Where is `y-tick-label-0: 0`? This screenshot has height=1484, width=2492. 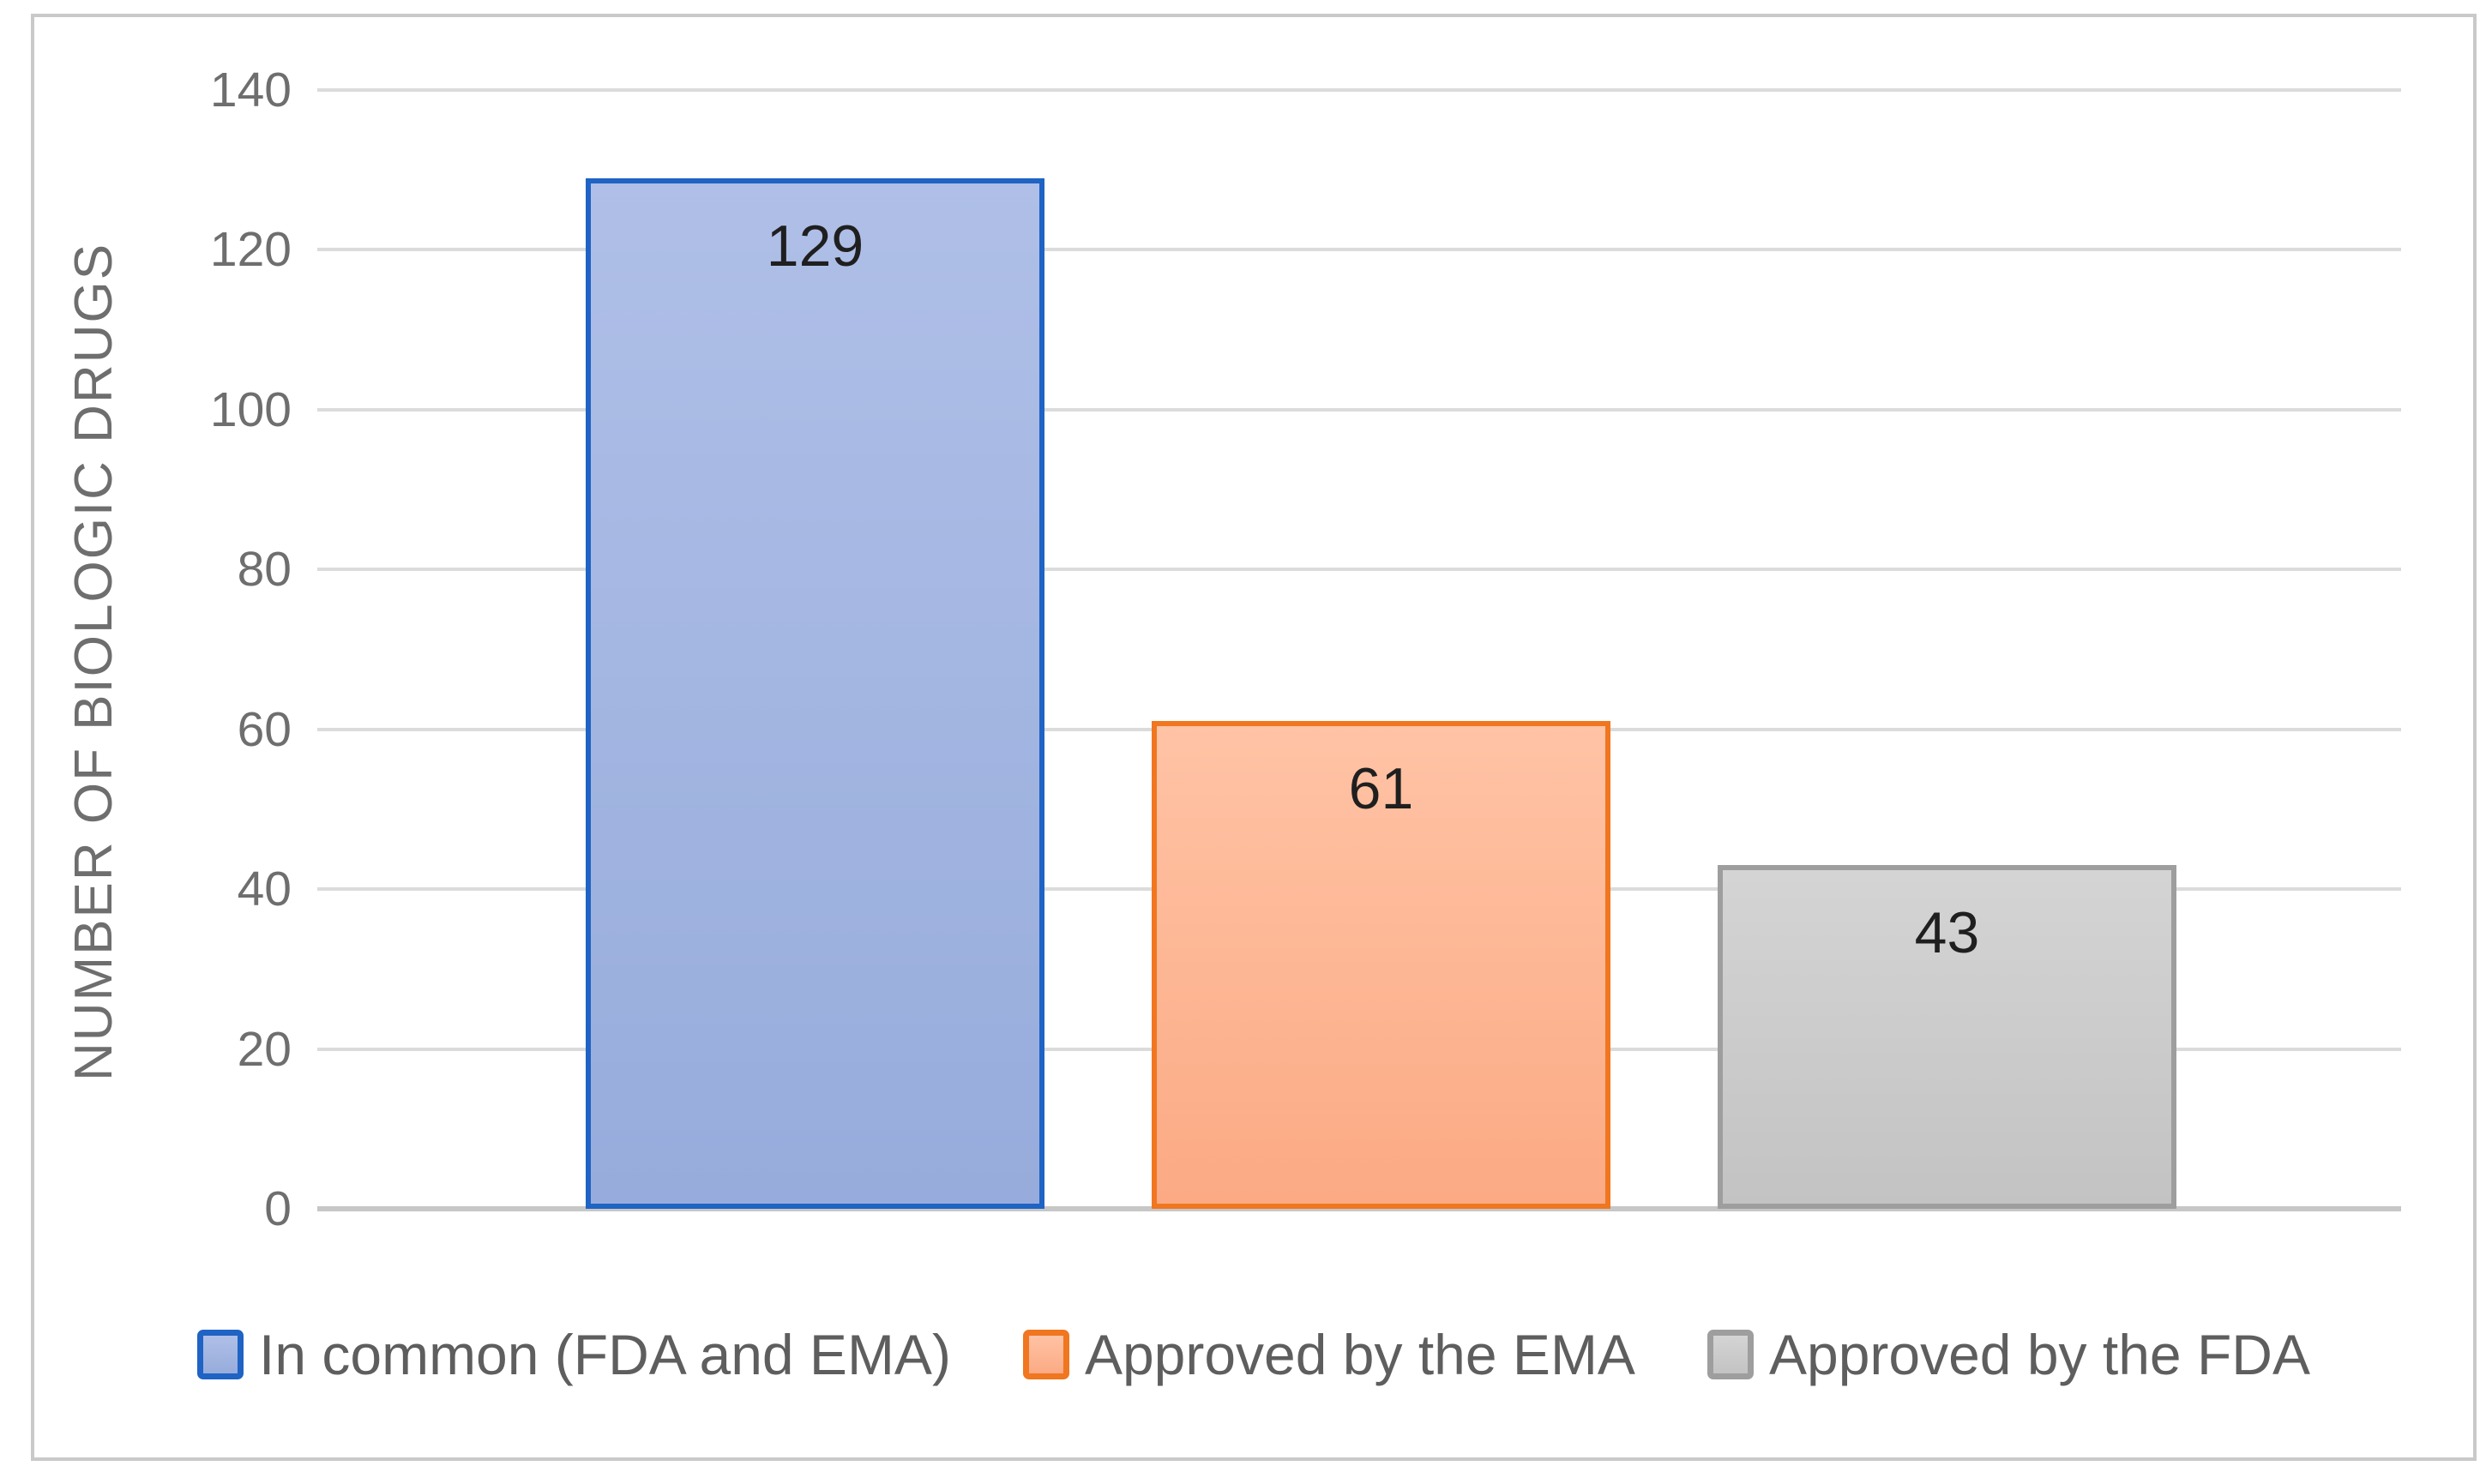
y-tick-label-0: 0 is located at coordinates (278, 1208).